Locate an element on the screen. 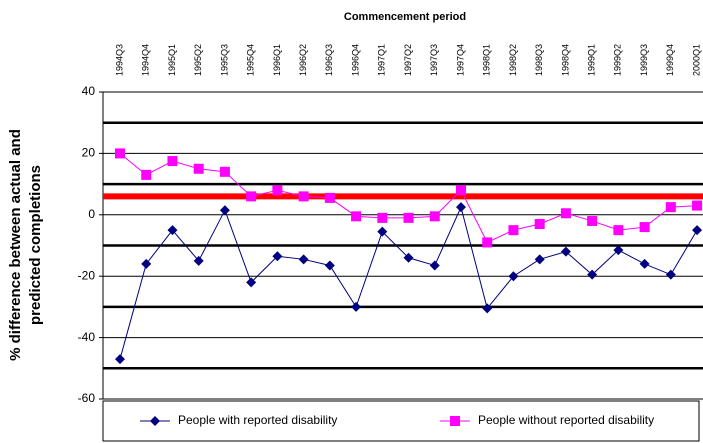  x-tick-label: 1999Q1 is located at coordinates (592, 60).